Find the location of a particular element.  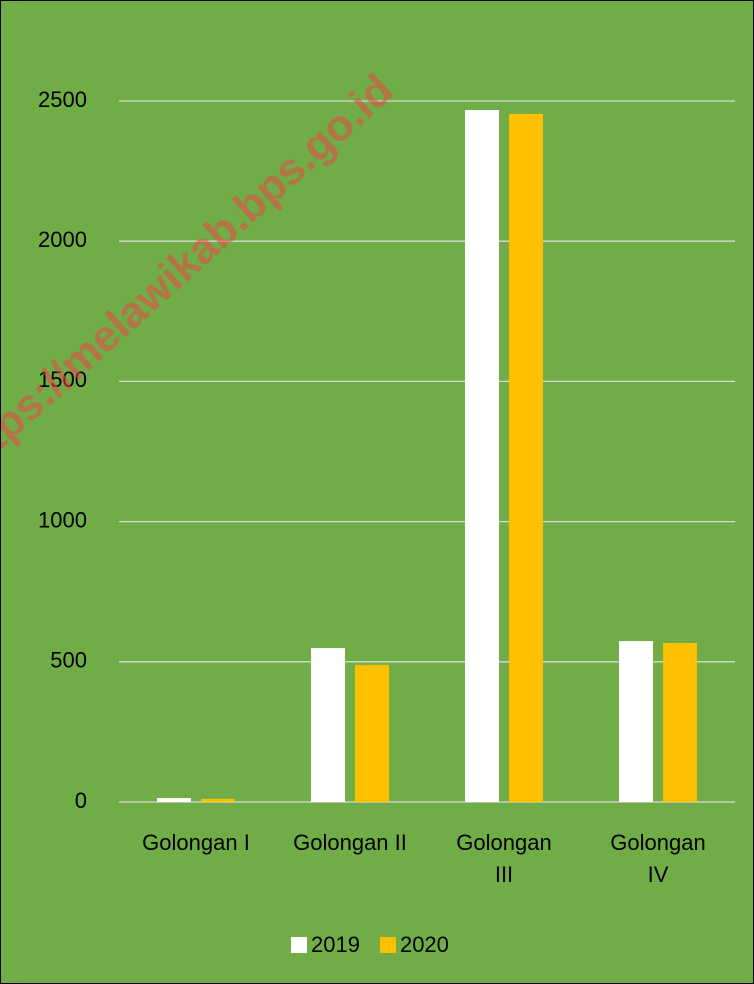

x-tick-label: Golongan II is located at coordinates (350, 842).